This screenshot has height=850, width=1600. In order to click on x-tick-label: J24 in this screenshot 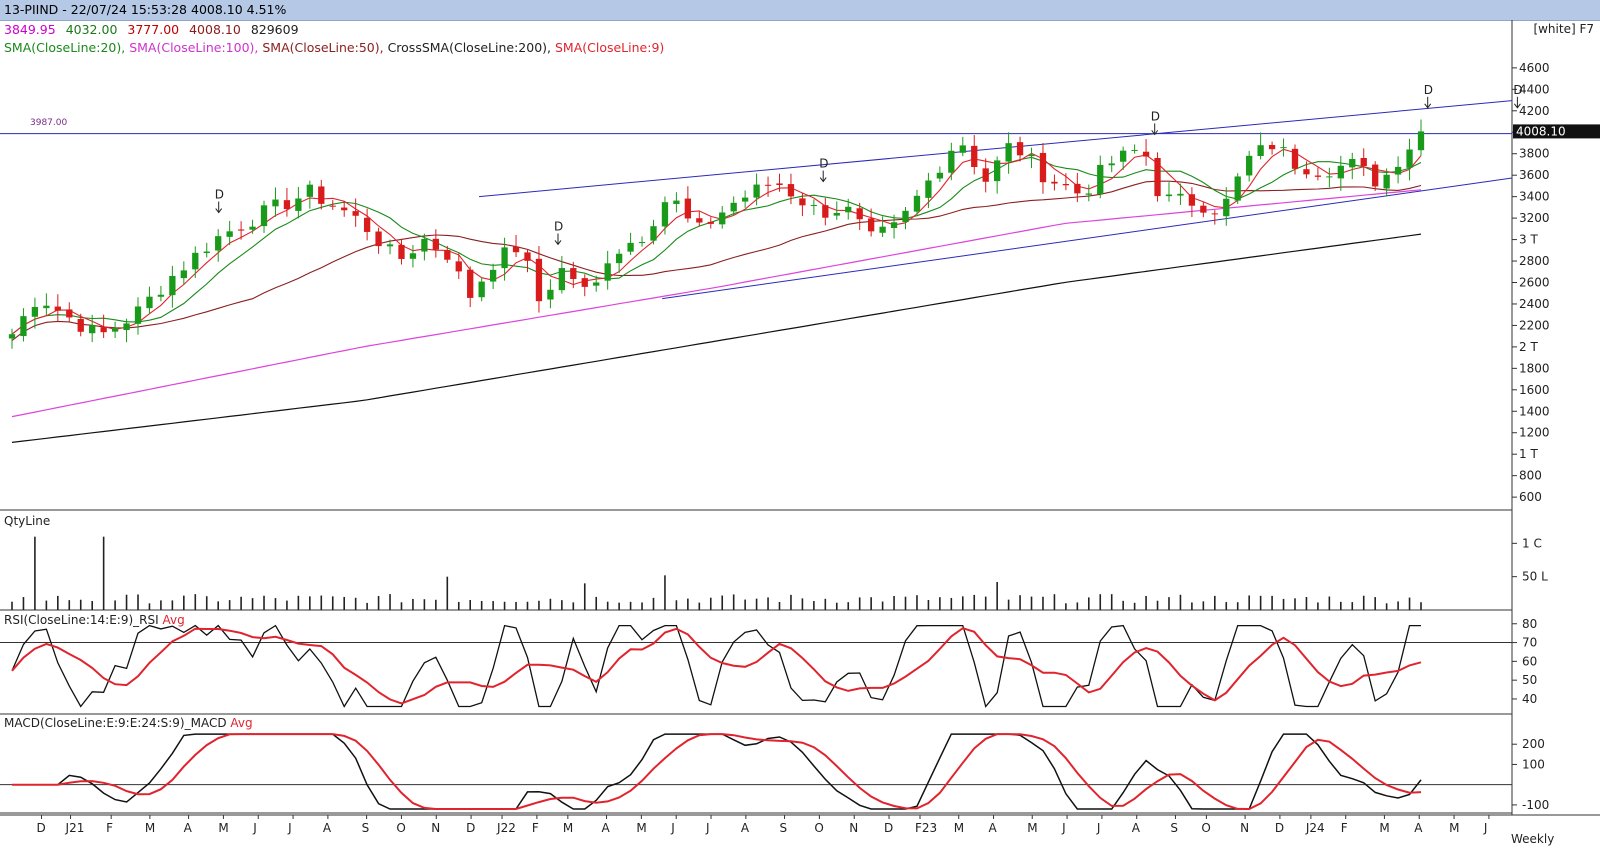, I will do `click(1315, 828)`.